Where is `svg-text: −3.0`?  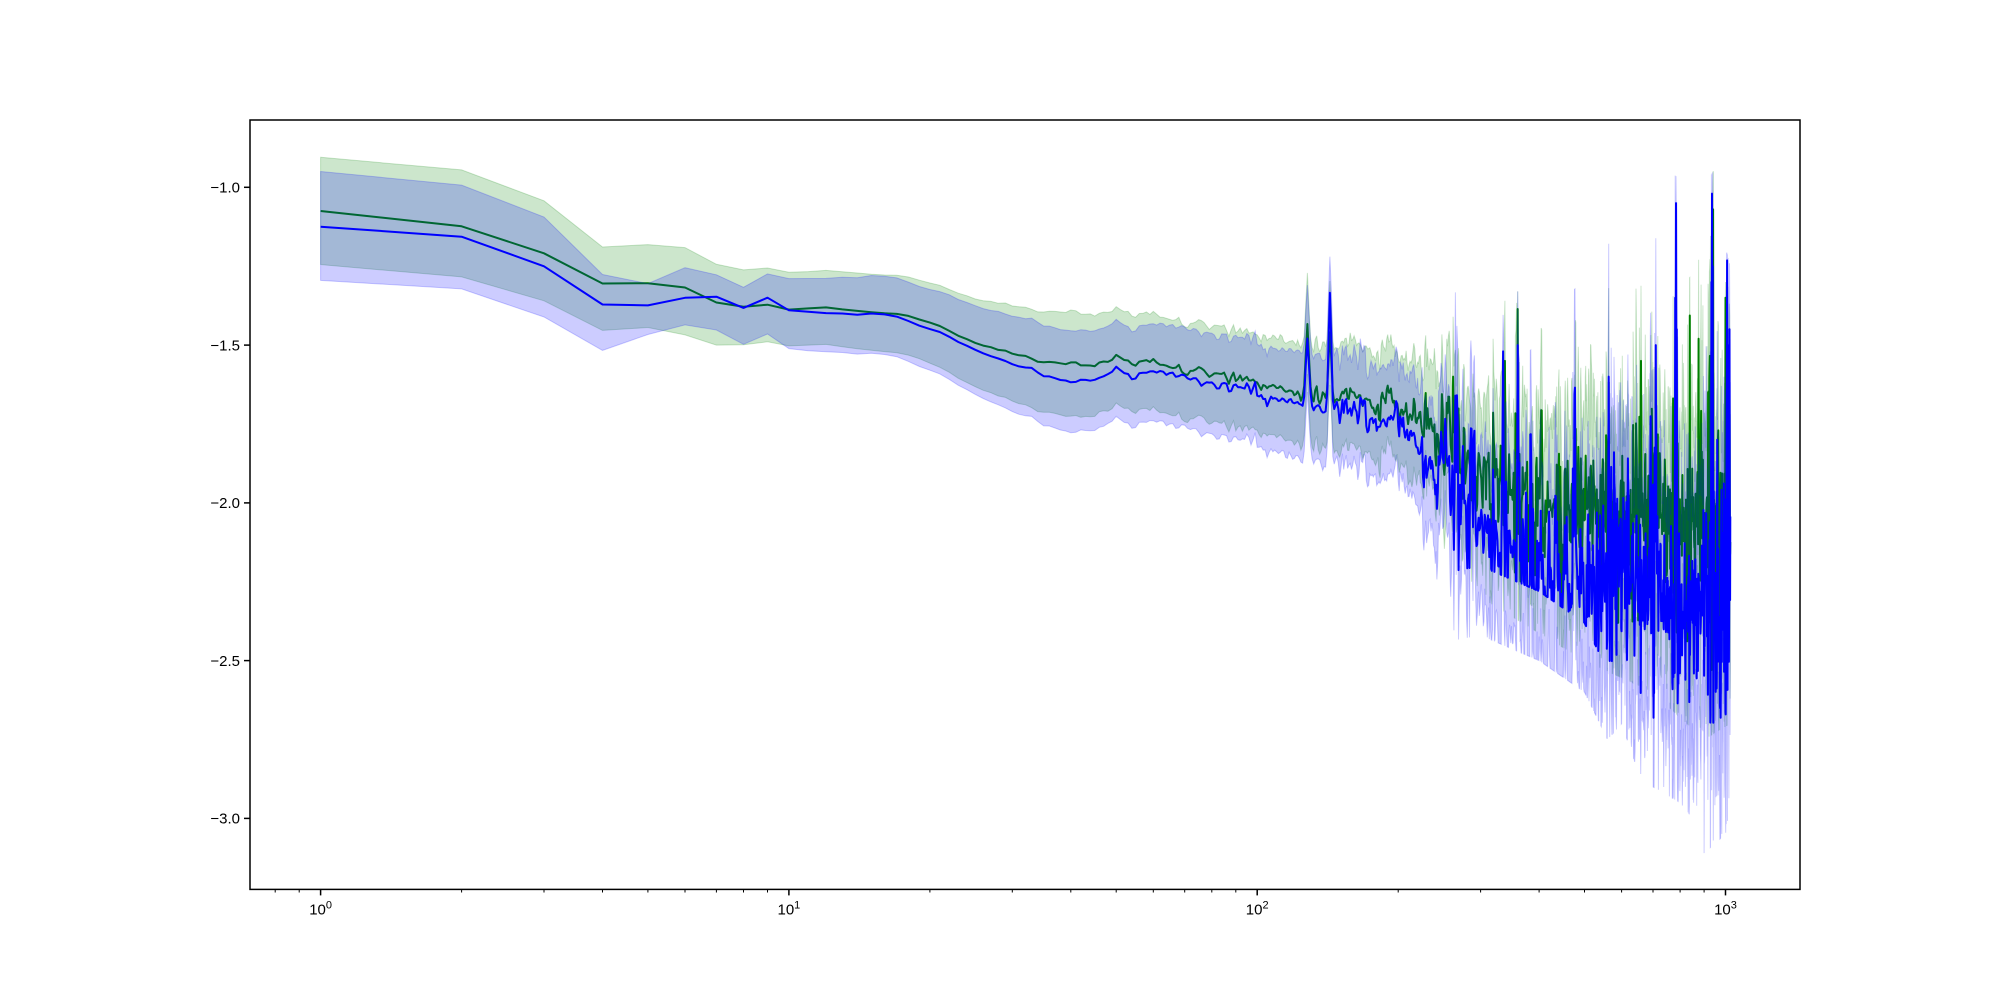
svg-text: −3.0 is located at coordinates (225, 819).